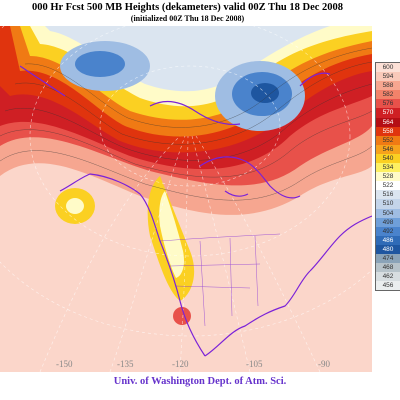 This screenshot has width=400, height=400. Describe the element at coordinates (388, 258) in the screenshot. I see `legend-item: 474` at that location.